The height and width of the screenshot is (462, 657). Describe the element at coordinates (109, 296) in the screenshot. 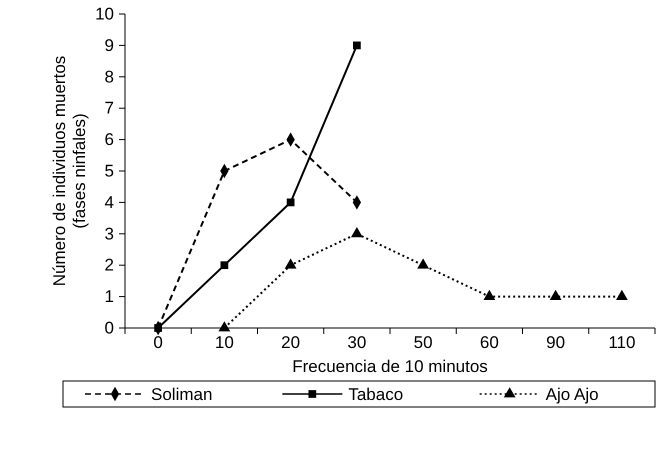

I see `y-tick-label: 1` at that location.